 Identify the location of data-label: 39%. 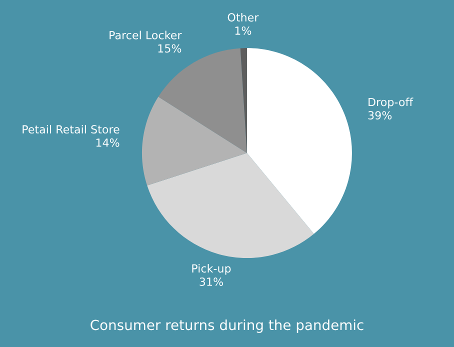
(380, 115).